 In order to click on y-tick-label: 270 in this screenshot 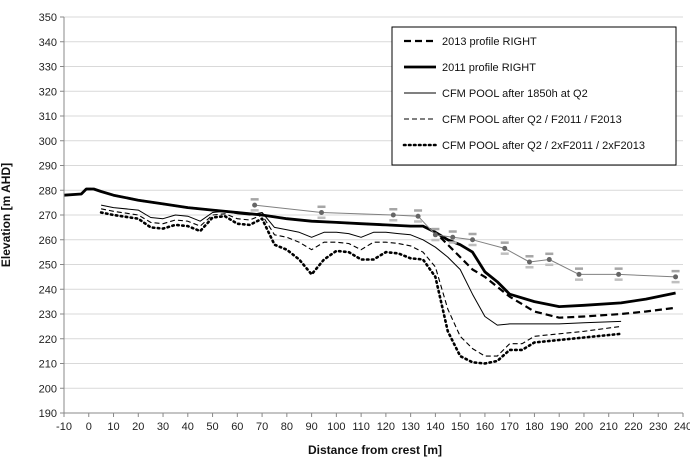, I will do `click(48, 216)`.